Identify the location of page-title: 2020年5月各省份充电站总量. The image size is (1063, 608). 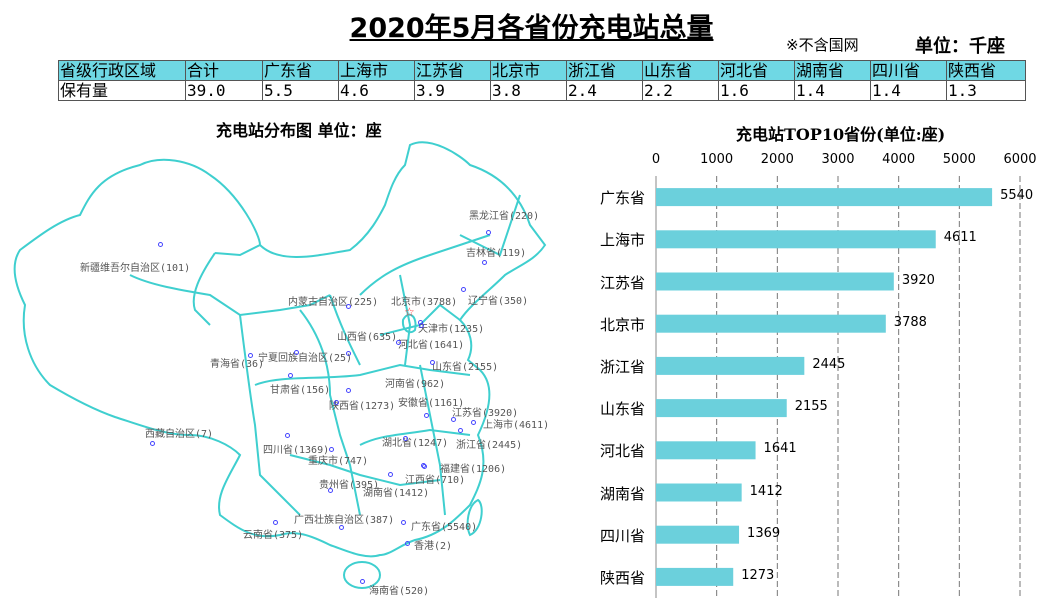
(531, 28).